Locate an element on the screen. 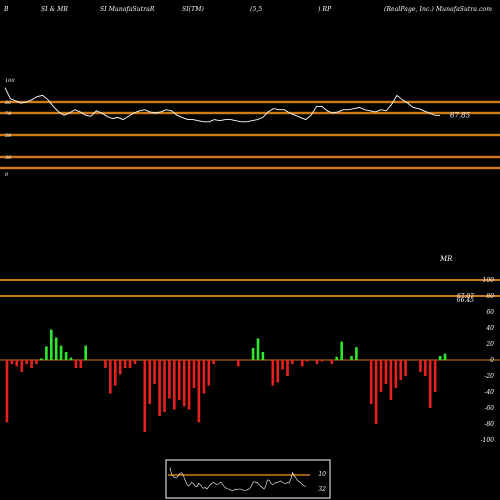 This screenshot has width=500, height=500. header-part-6: ) RP is located at coordinates (325, 9).